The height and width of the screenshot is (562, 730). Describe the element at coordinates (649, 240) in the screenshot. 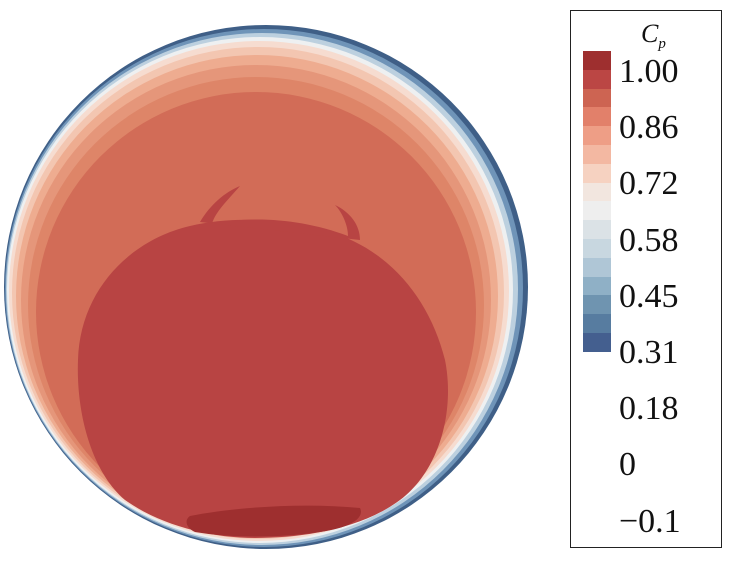

I see `colorbar-tick-label: 0.58` at that location.